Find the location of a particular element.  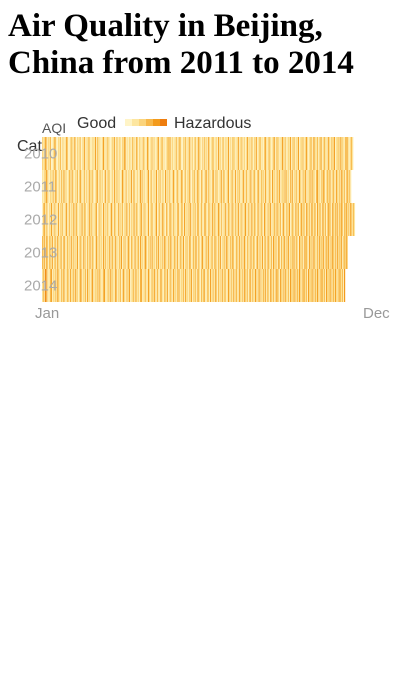

heatmap-row-2014 is located at coordinates (194, 285).